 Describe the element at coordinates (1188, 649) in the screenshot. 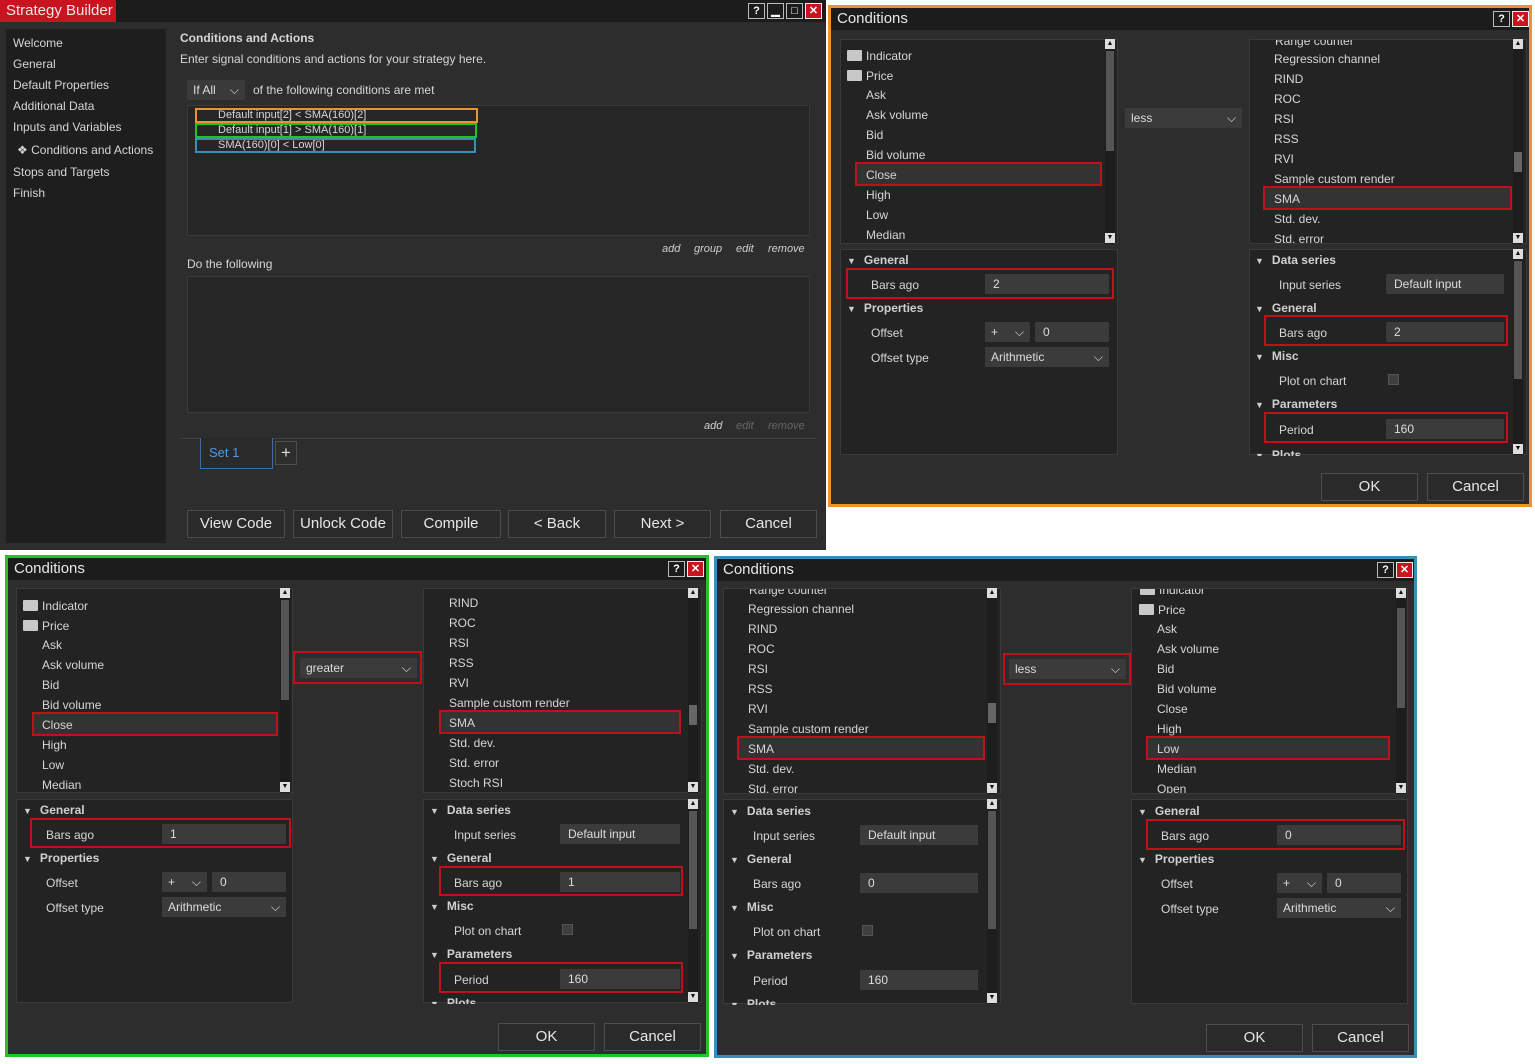

I see `tree-item: Ask volume` at that location.